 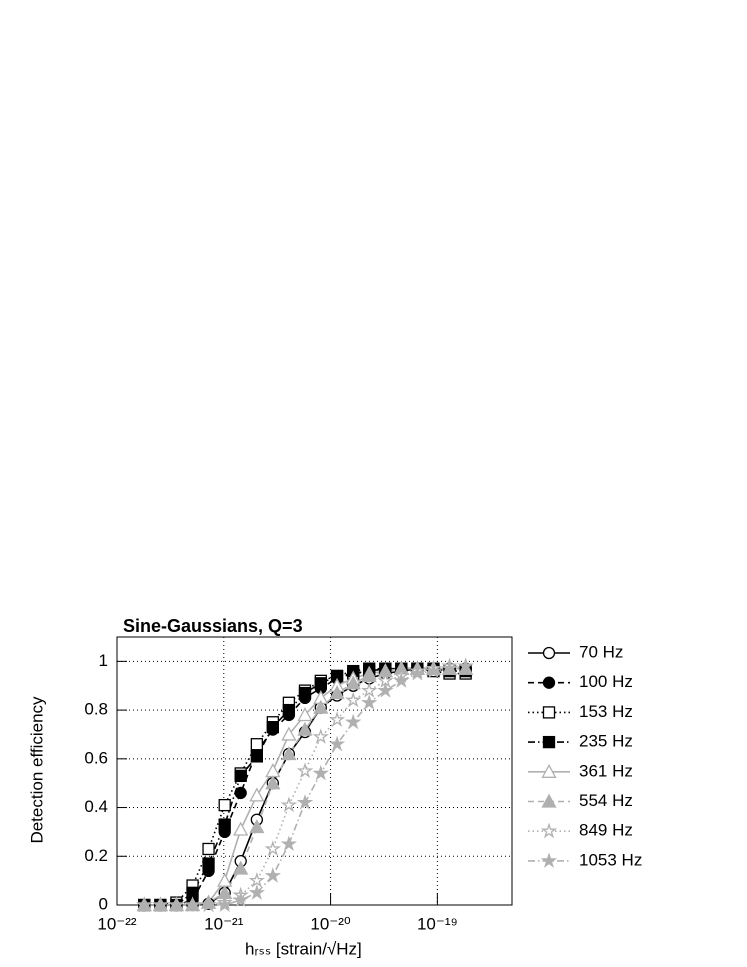 What do you see at coordinates (606, 711) in the screenshot?
I see `legend-label: 153 Hz` at bounding box center [606, 711].